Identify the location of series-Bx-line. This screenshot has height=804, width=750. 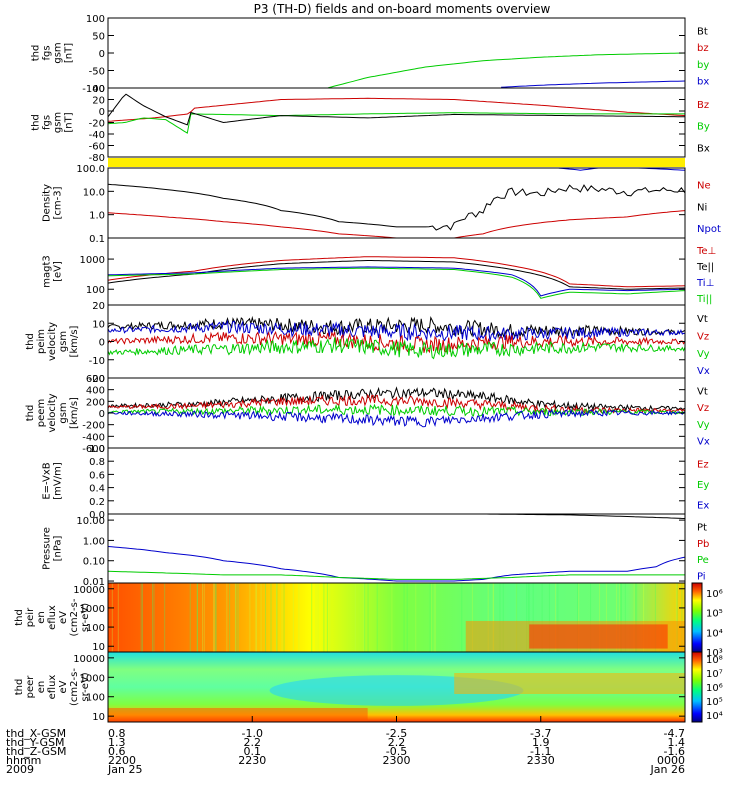
(396, 109).